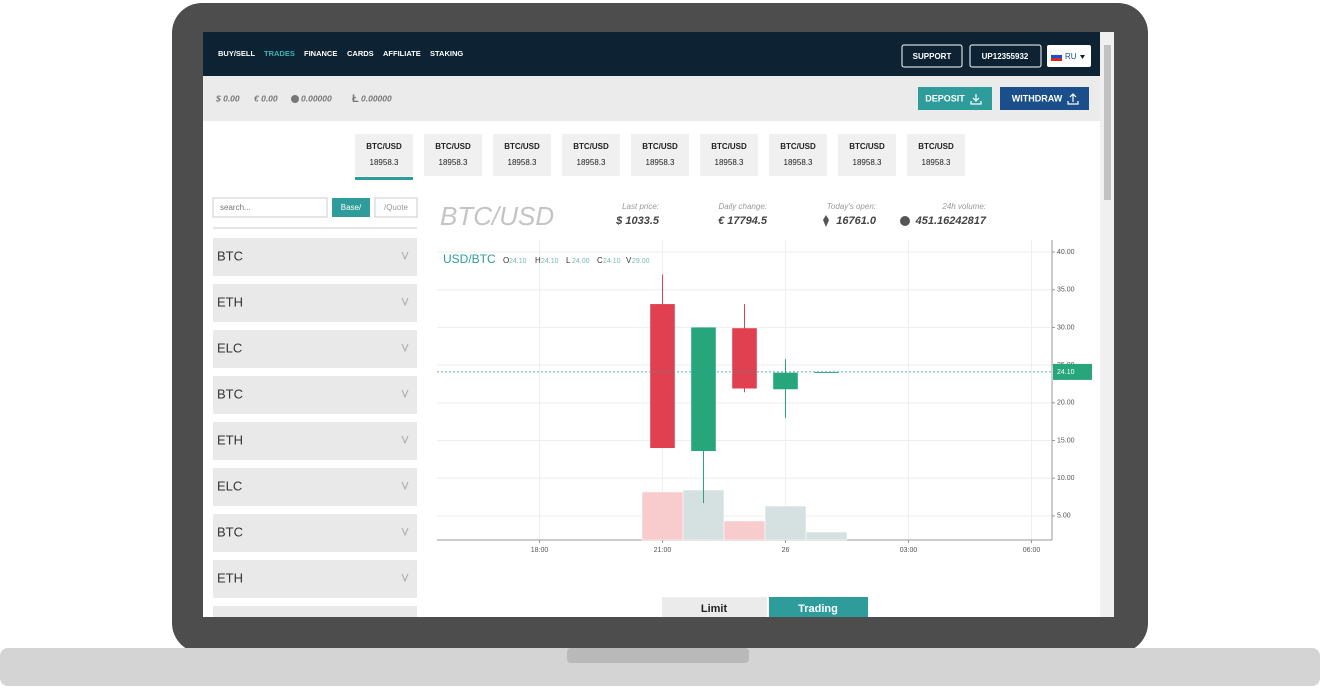  I want to click on quote-label: /Quote, so click(396, 207).